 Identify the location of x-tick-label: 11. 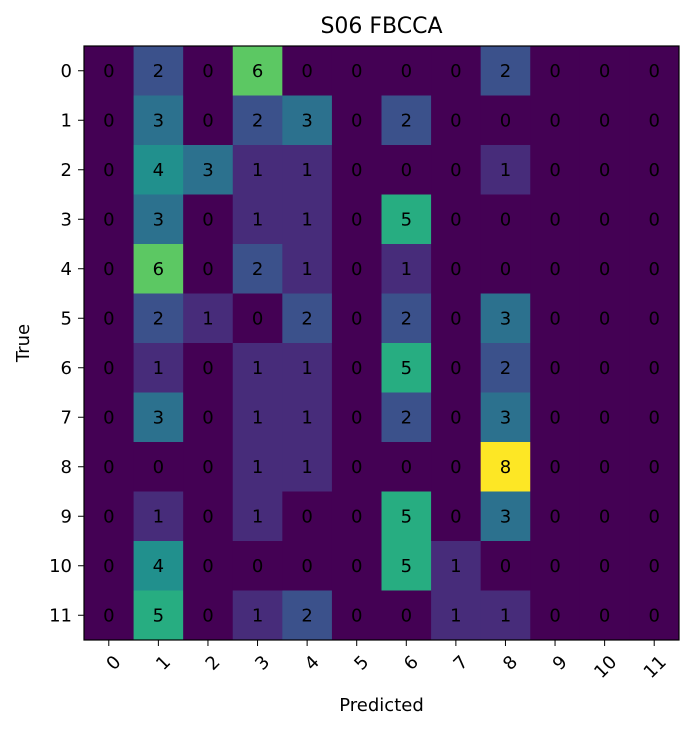
(655, 667).